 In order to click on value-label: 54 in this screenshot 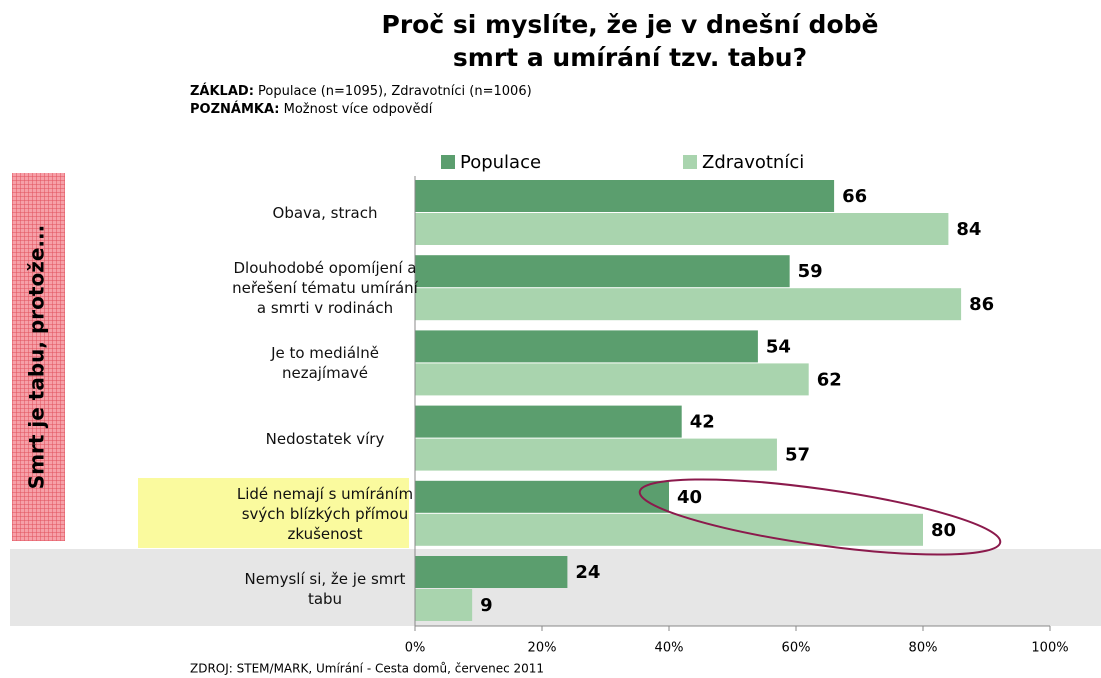, I will do `click(778, 346)`.